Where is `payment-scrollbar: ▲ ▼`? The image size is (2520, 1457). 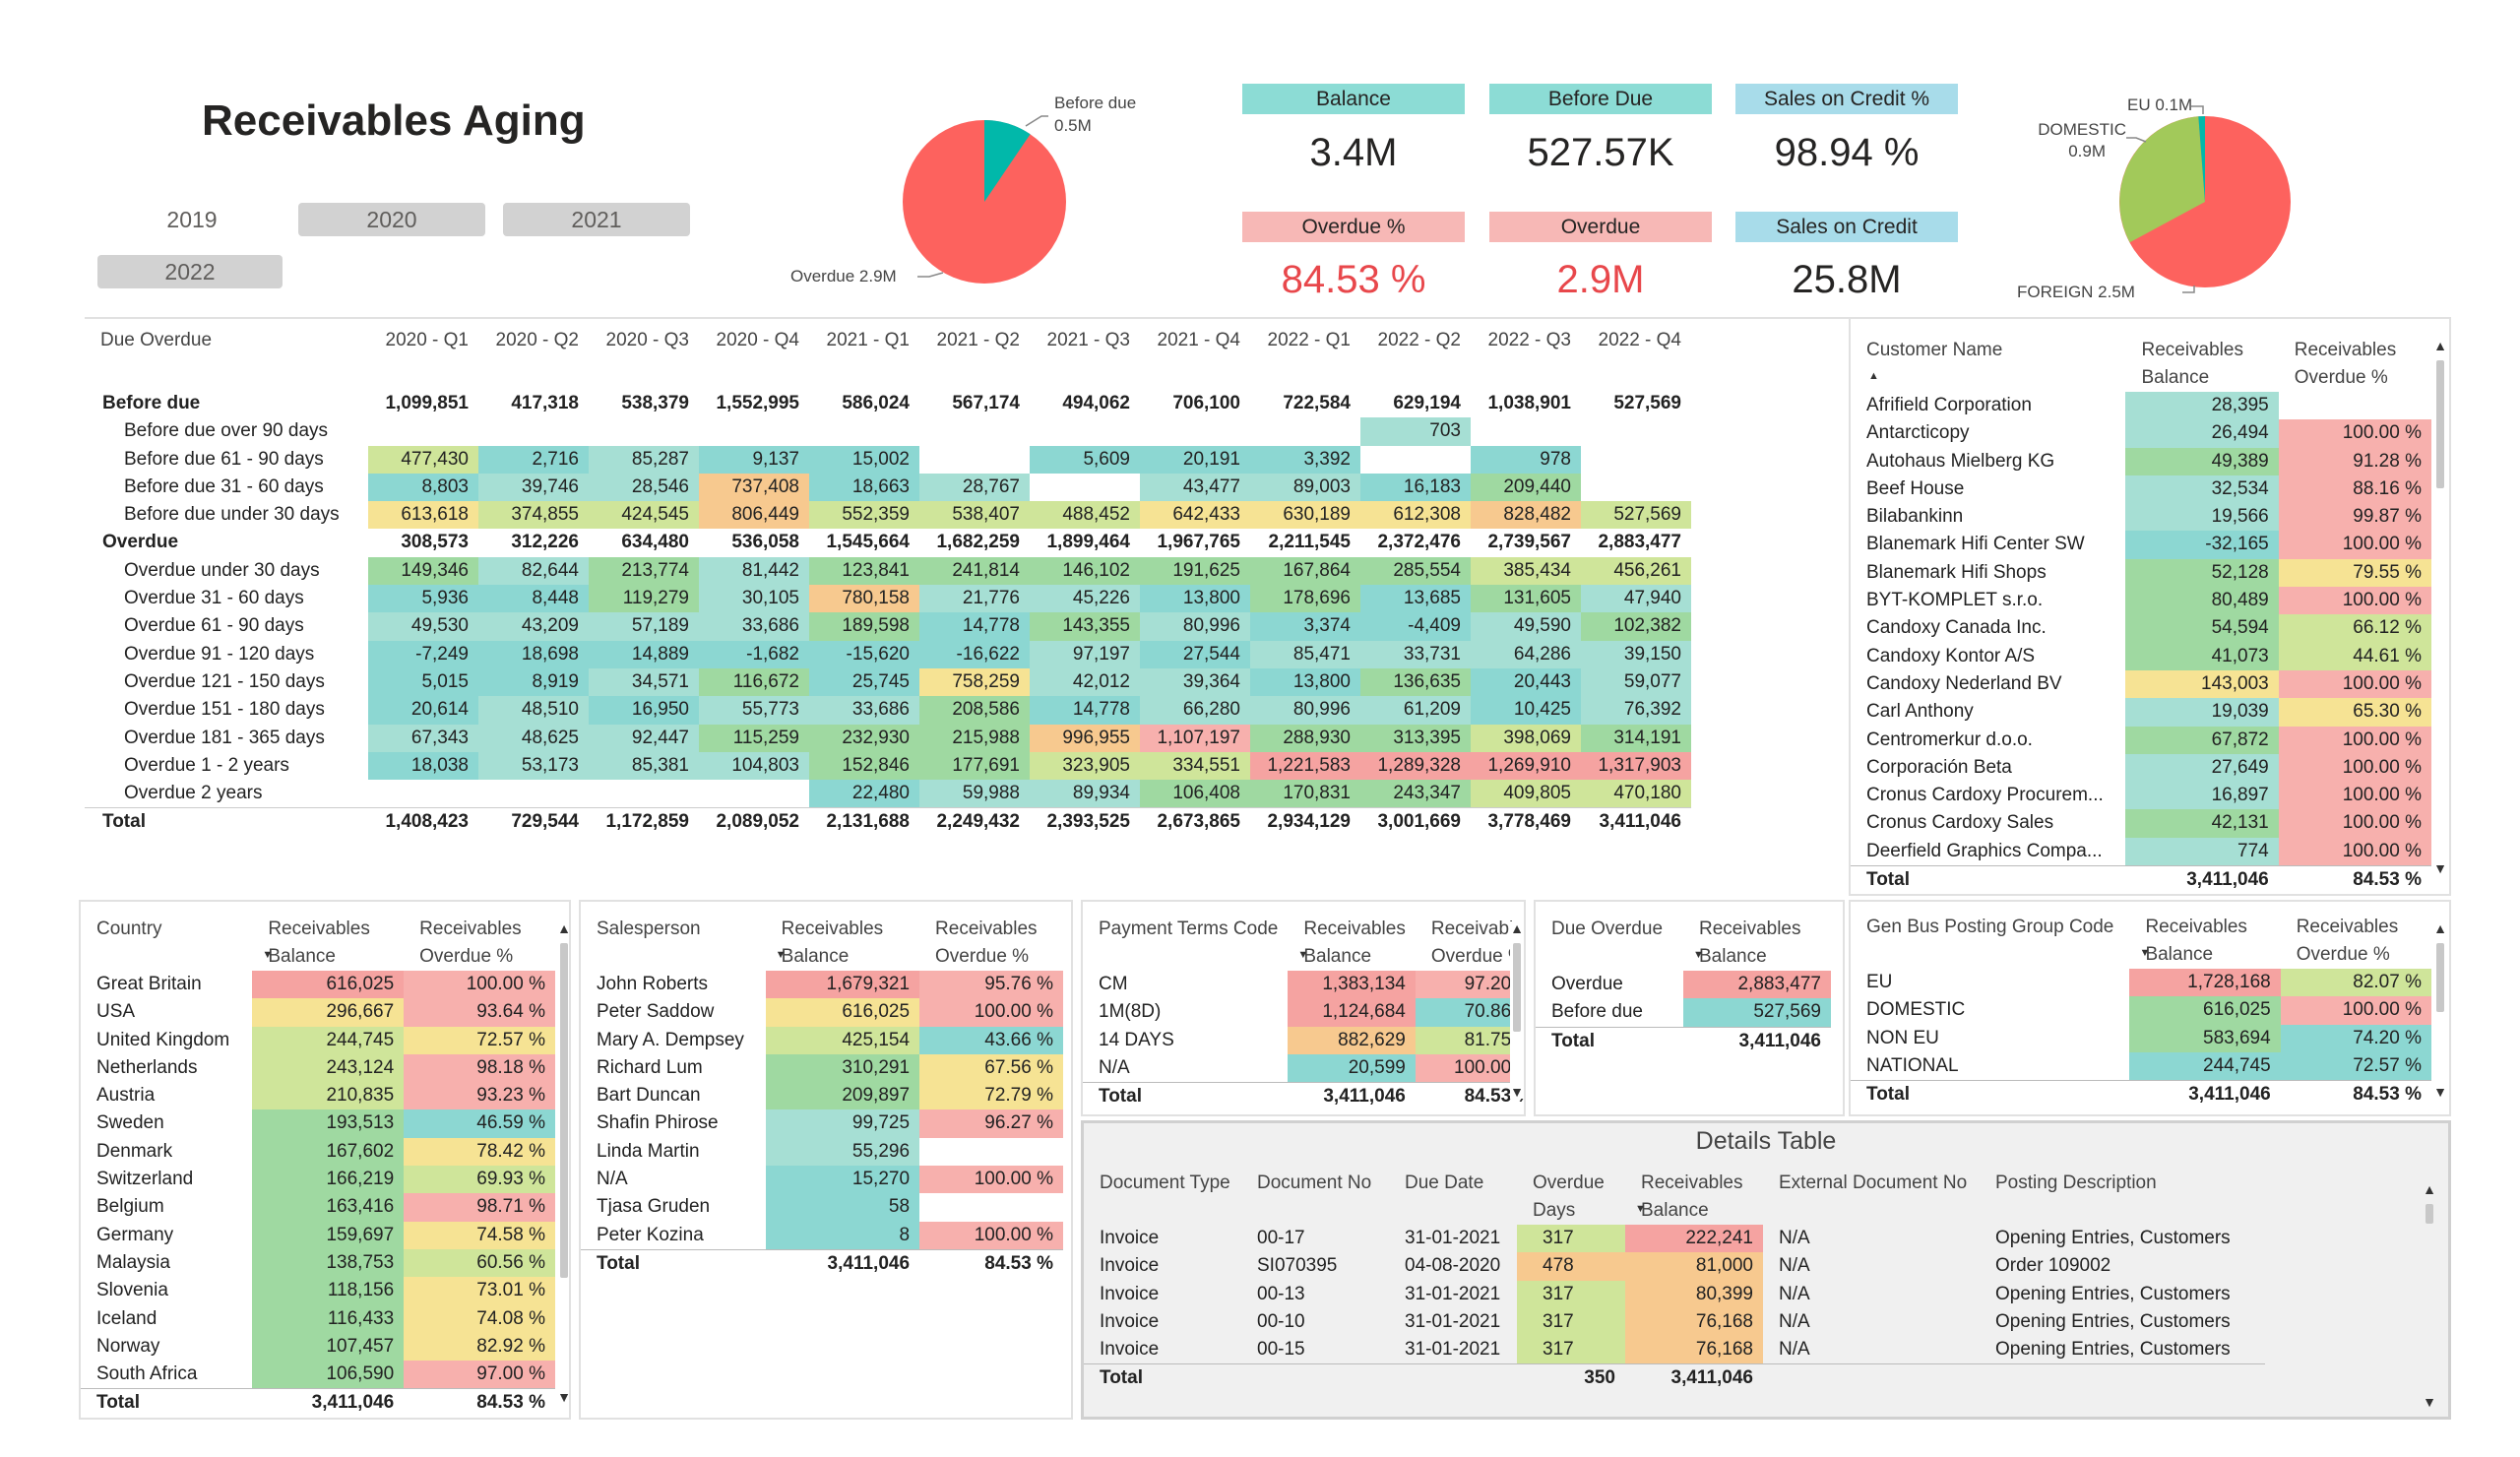 payment-scrollbar: ▲ ▼ is located at coordinates (1517, 1010).